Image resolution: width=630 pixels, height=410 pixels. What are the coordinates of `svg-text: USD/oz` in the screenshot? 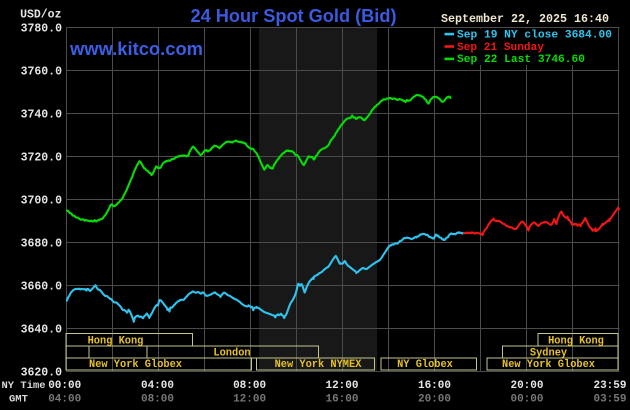 It's located at (41, 15).